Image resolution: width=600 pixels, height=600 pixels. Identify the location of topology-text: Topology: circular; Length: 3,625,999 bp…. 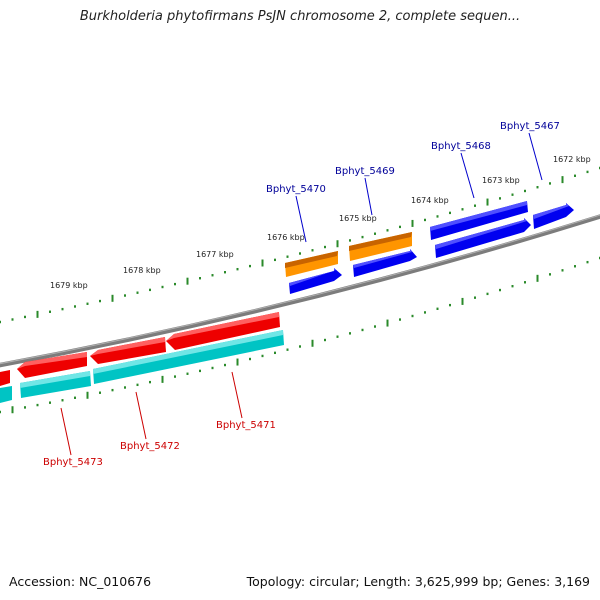
(418, 581).